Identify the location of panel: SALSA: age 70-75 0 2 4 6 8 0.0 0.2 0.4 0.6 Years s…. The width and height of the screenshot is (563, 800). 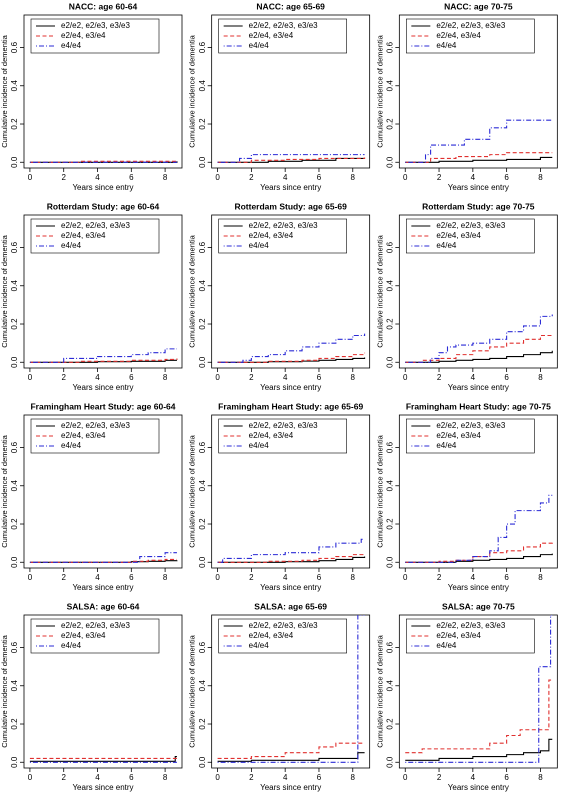
(466, 696).